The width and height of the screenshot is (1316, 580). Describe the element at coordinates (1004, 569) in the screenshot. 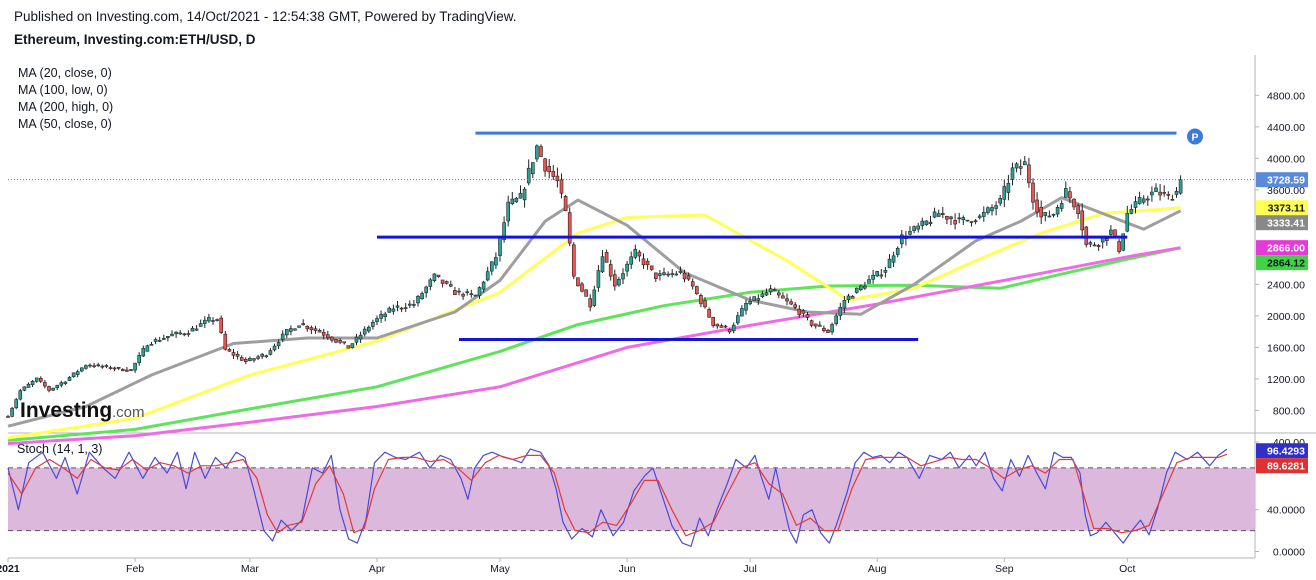

I see `time-tick-label: Sep` at that location.